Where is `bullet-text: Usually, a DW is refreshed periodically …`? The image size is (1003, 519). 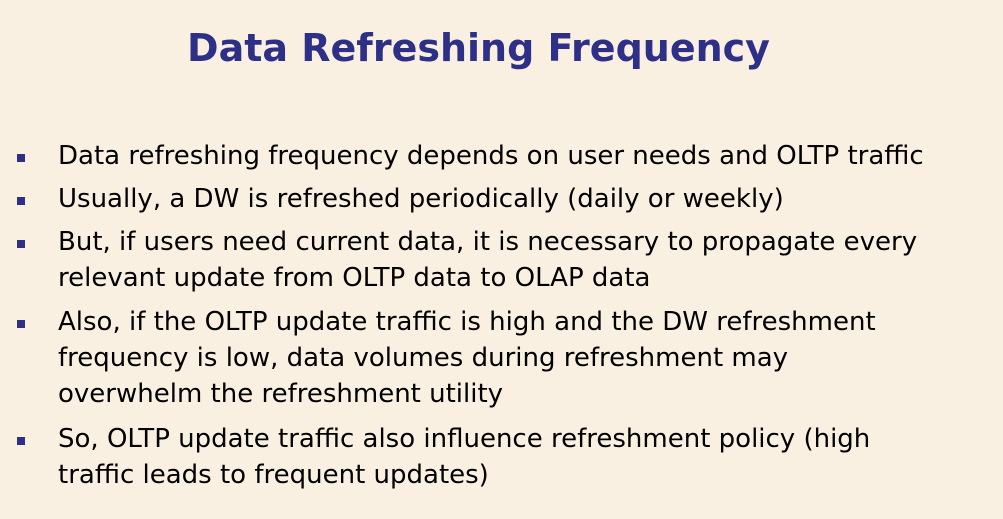 bullet-text: Usually, a DW is refreshed periodically … is located at coordinates (421, 199).